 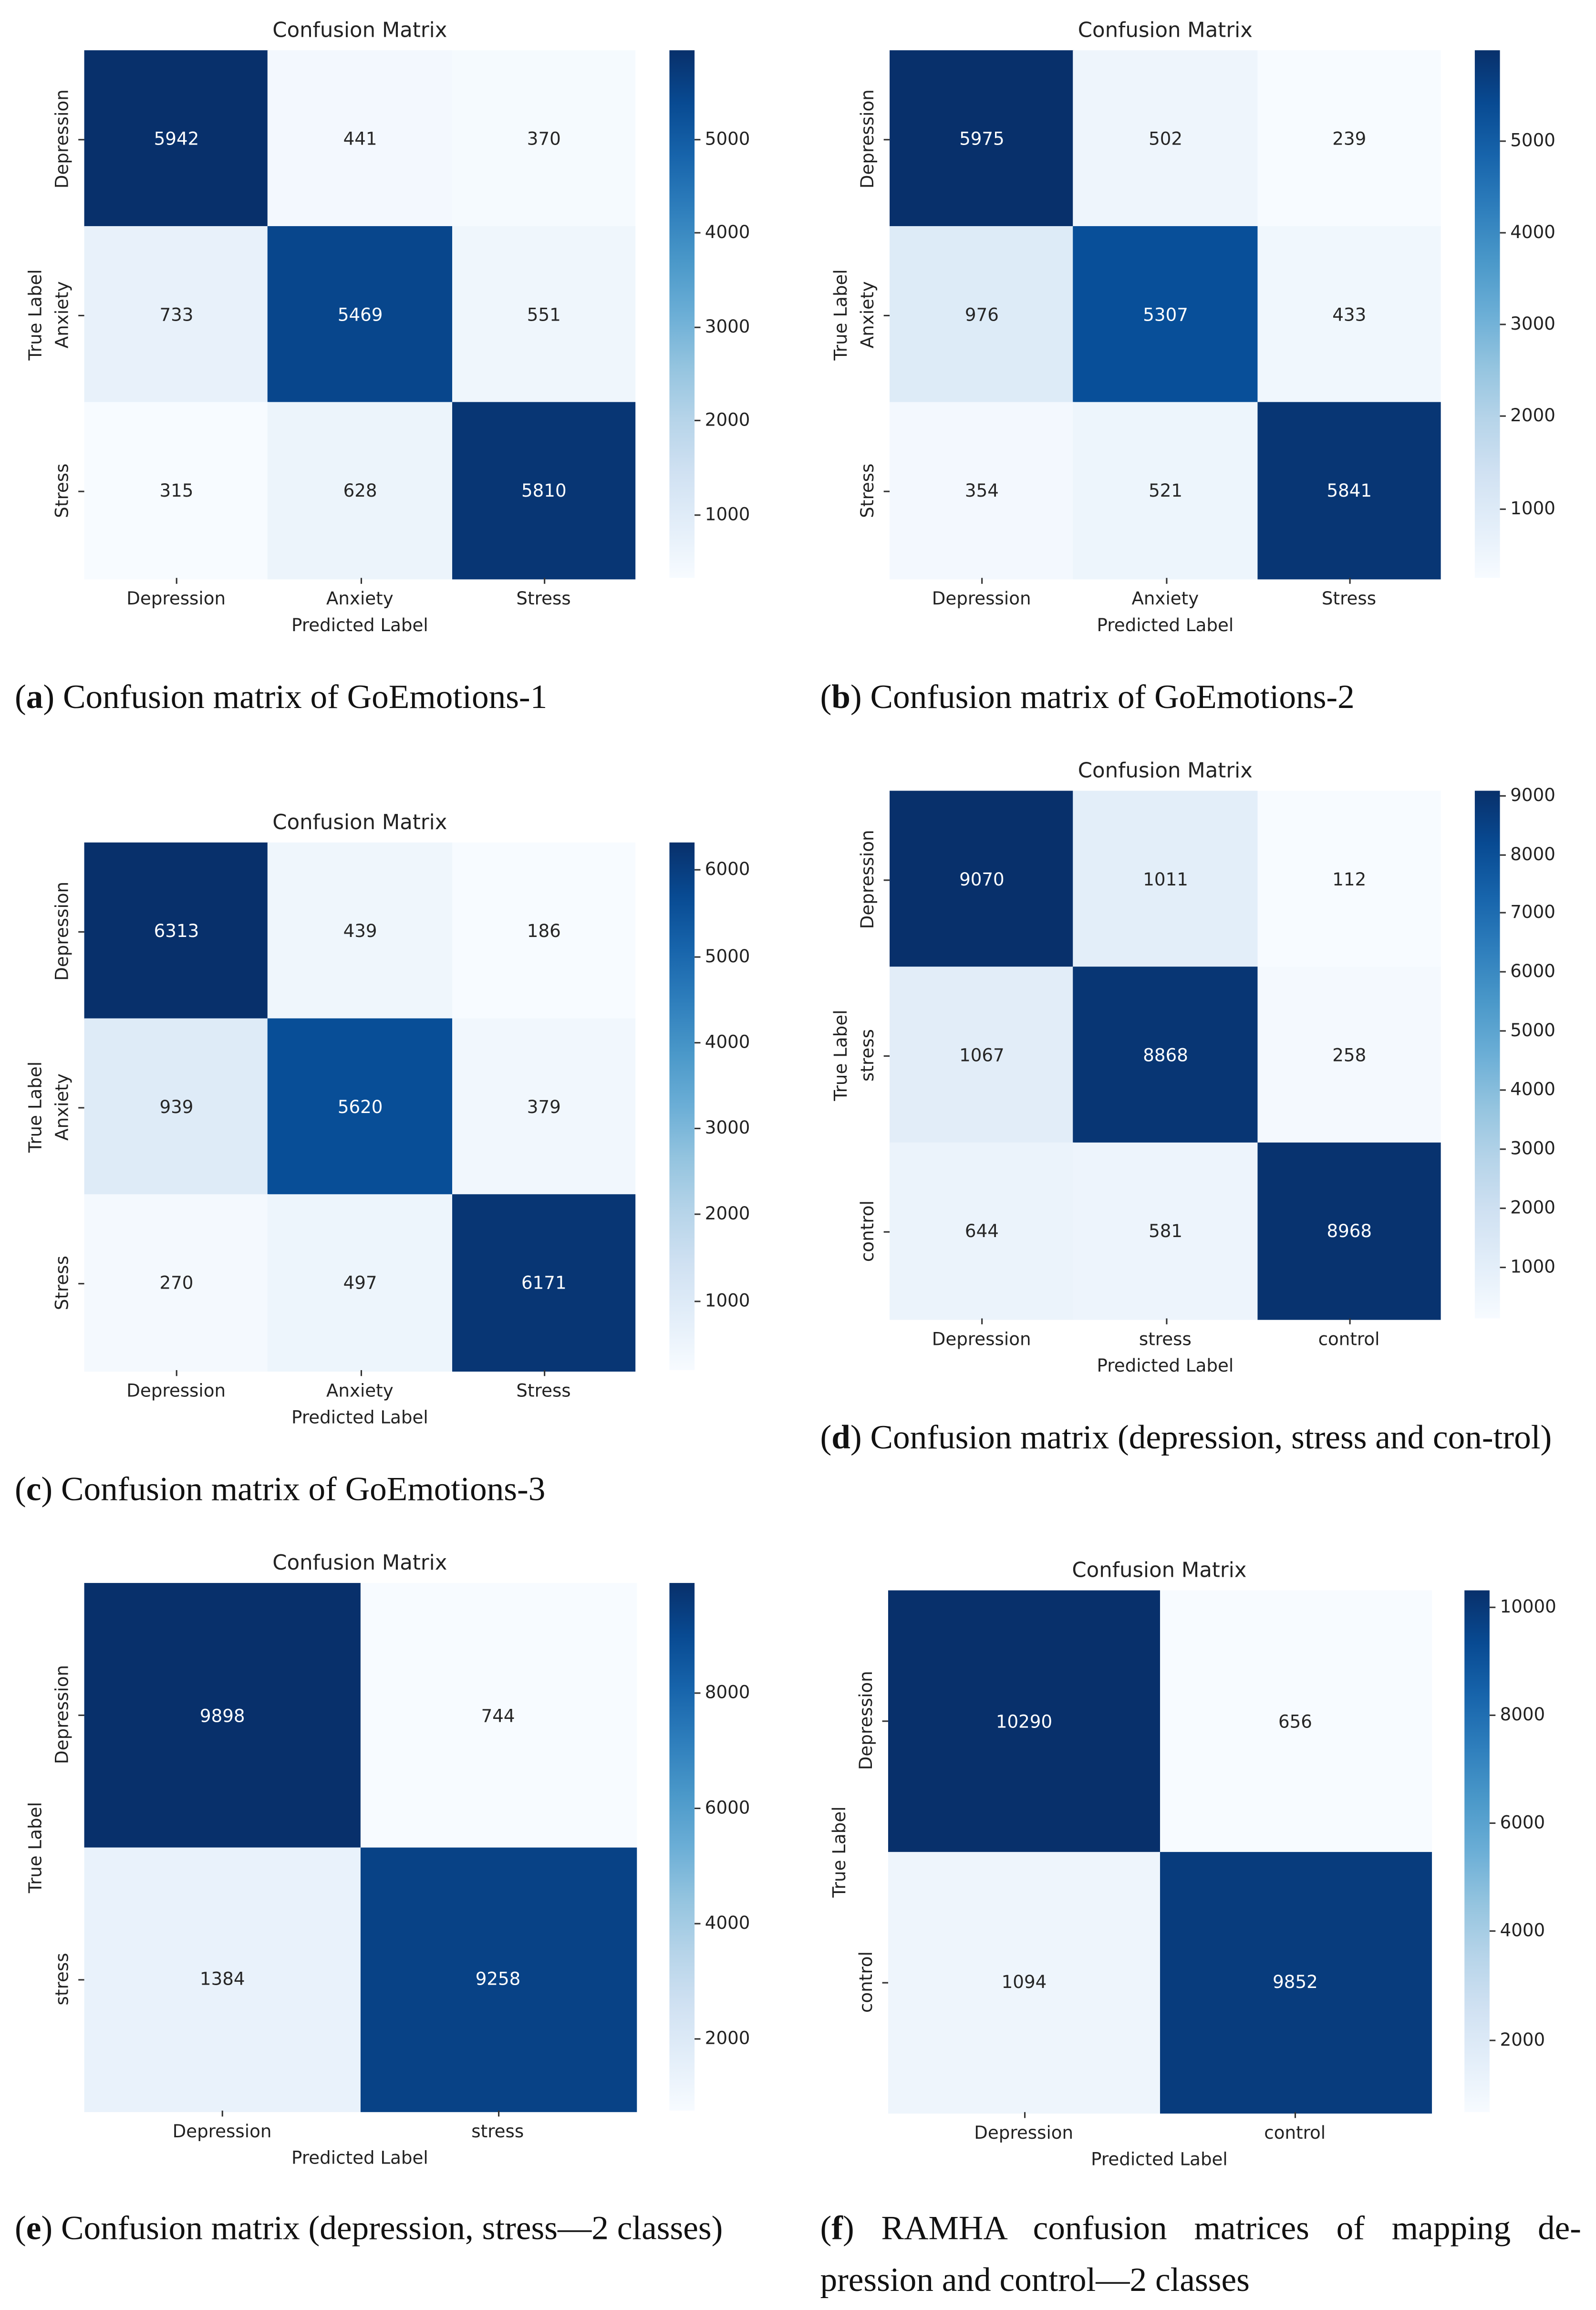 What do you see at coordinates (837, 2228) in the screenshot?
I see `caption-letter: f` at bounding box center [837, 2228].